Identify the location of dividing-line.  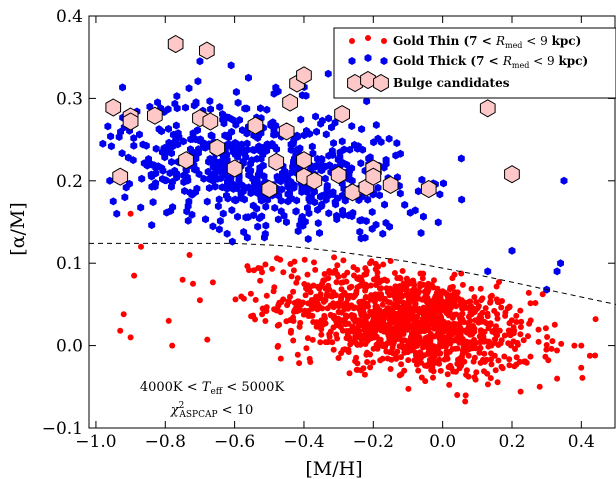
(352, 273).